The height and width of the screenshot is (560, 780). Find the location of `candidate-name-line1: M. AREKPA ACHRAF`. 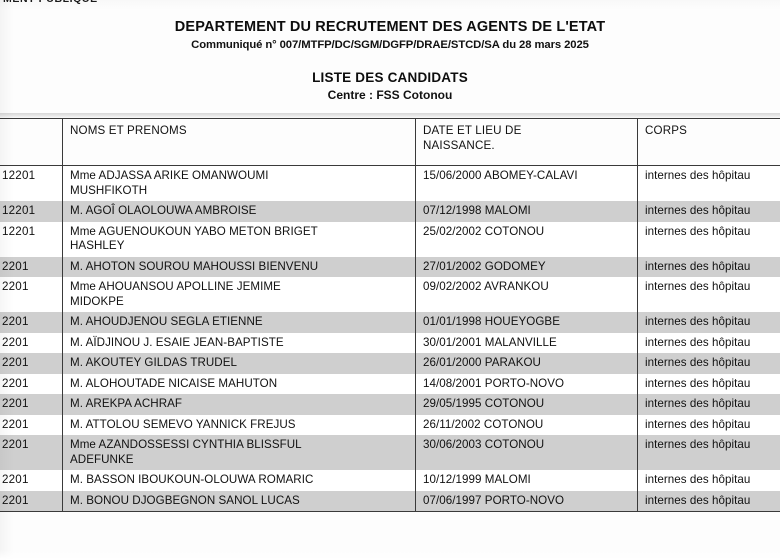

candidate-name-line1: M. AREKPA ACHRAF is located at coordinates (126, 403).